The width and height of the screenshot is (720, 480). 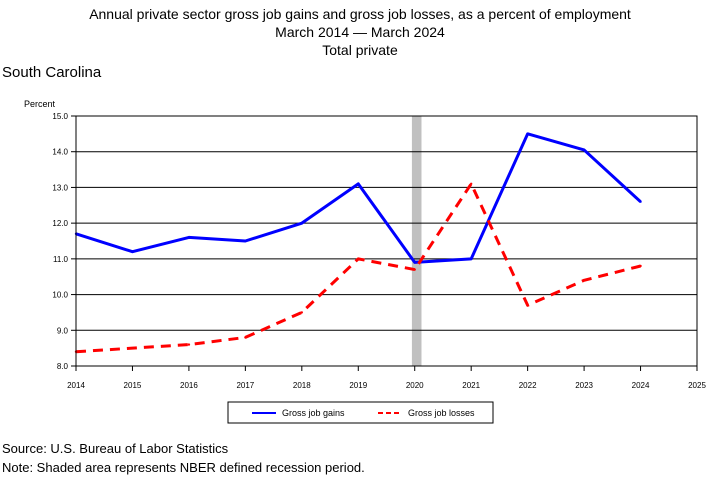 What do you see at coordinates (313, 413) in the screenshot?
I see `legend-label-gains: Gross job gains` at bounding box center [313, 413].